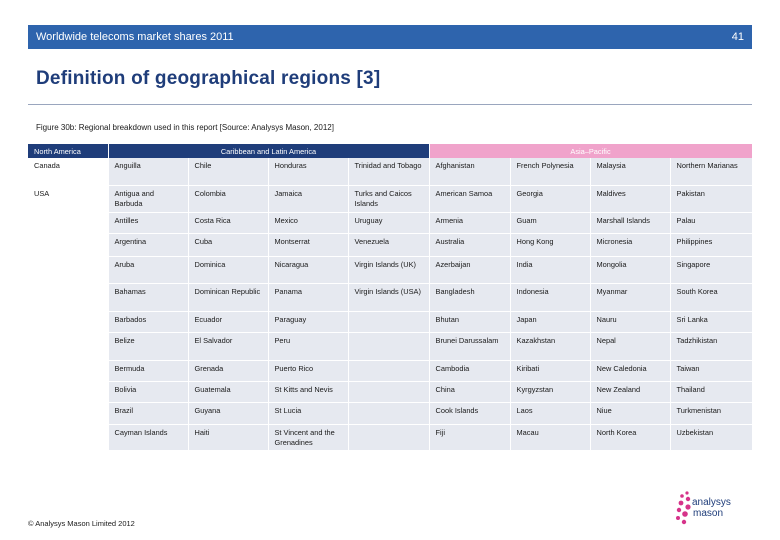  Describe the element at coordinates (711, 437) in the screenshot. I see `asia-pacific-cell: Uzbekistan` at that location.